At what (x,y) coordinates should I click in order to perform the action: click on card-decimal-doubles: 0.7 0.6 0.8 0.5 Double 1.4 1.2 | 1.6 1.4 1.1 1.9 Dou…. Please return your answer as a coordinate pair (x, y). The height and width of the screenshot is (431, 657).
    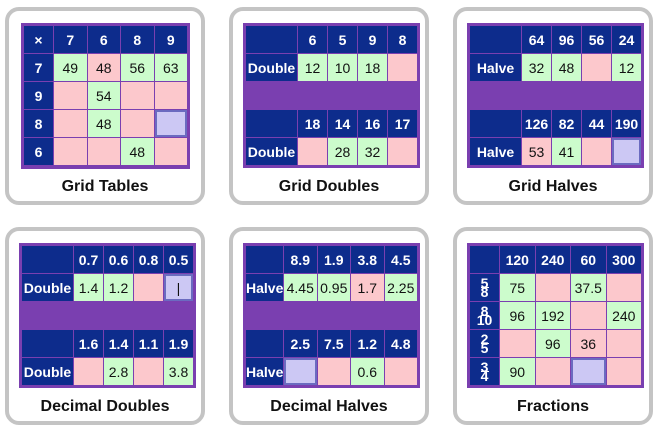
    Looking at the image, I should click on (105, 326).